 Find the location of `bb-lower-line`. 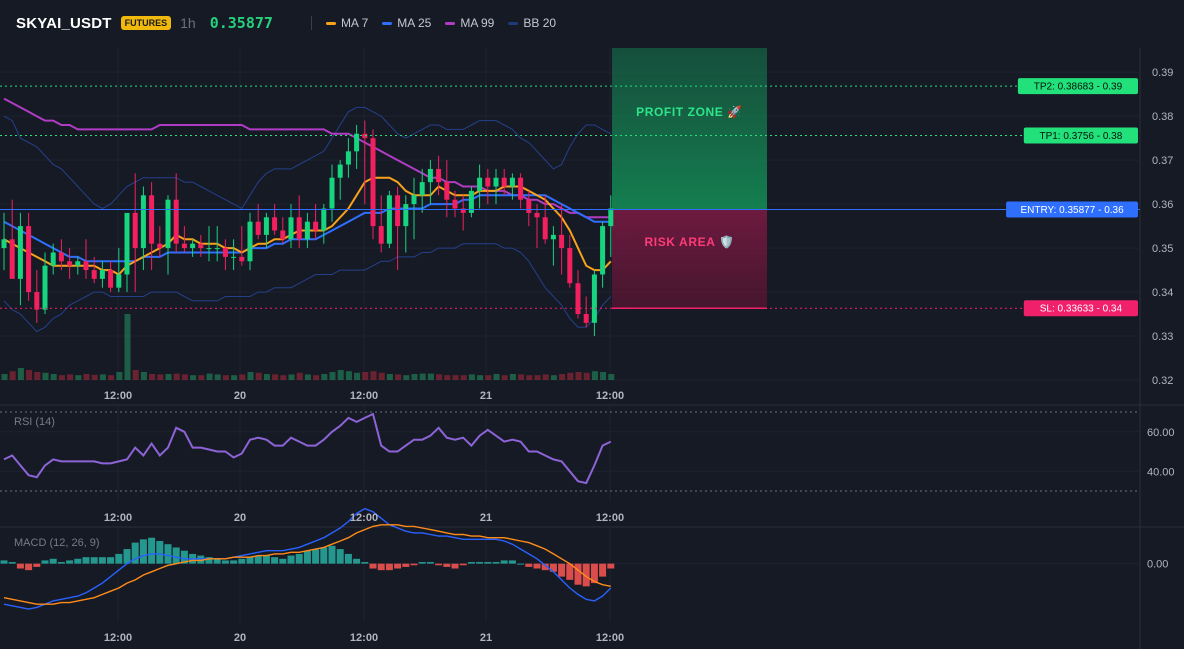

bb-lower-line is located at coordinates (307, 288).